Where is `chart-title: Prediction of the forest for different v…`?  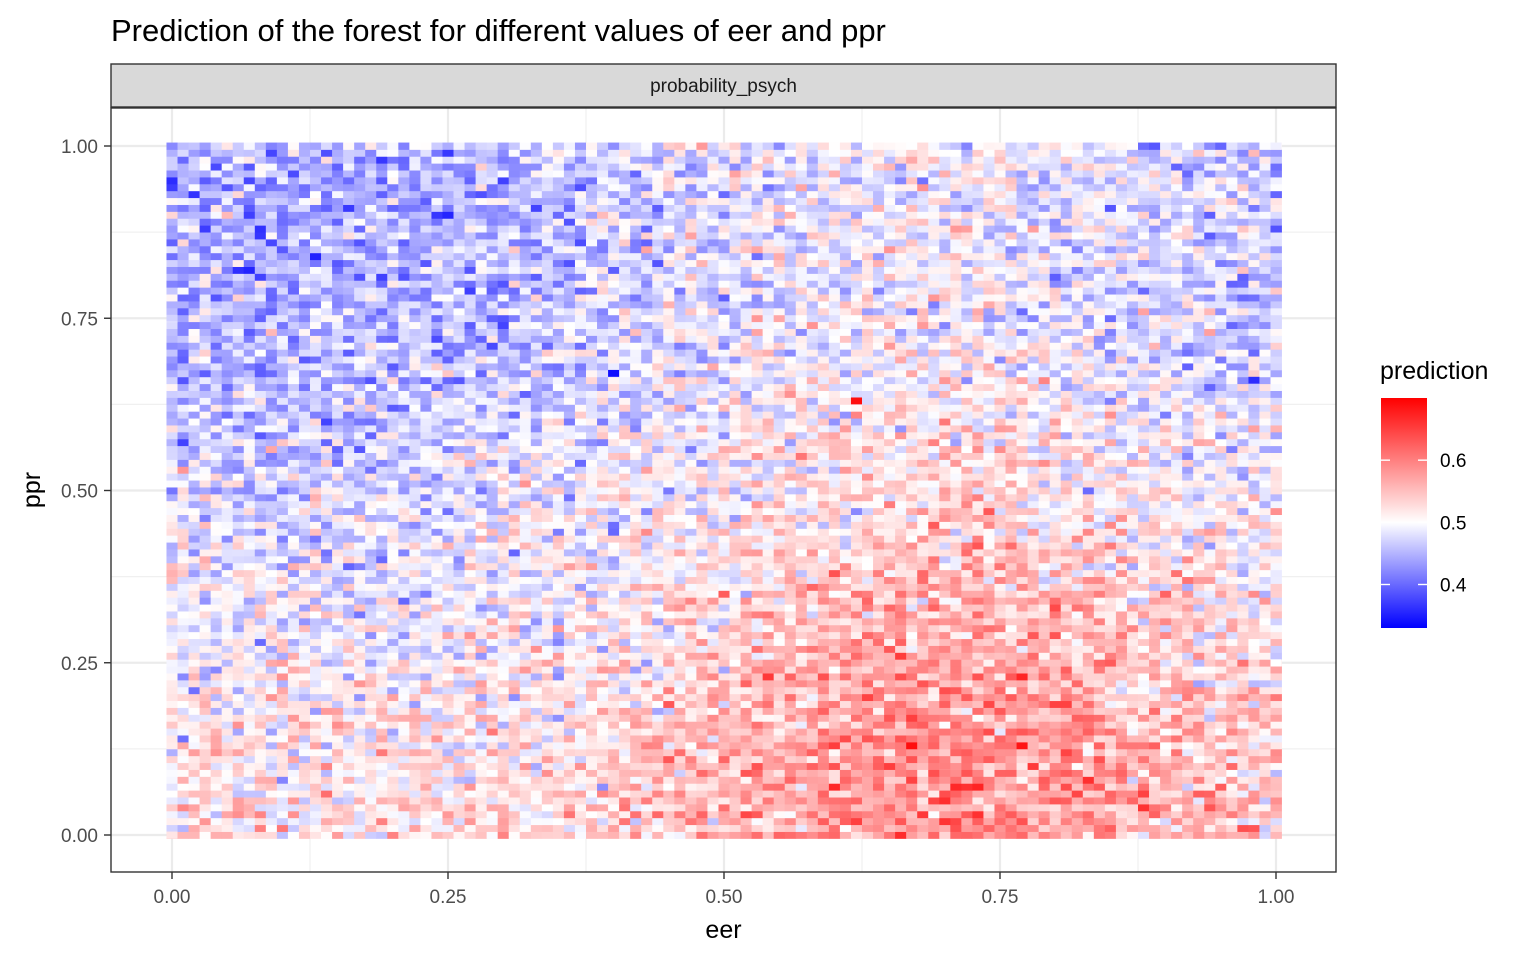
chart-title: Prediction of the forest for different v… is located at coordinates (498, 30).